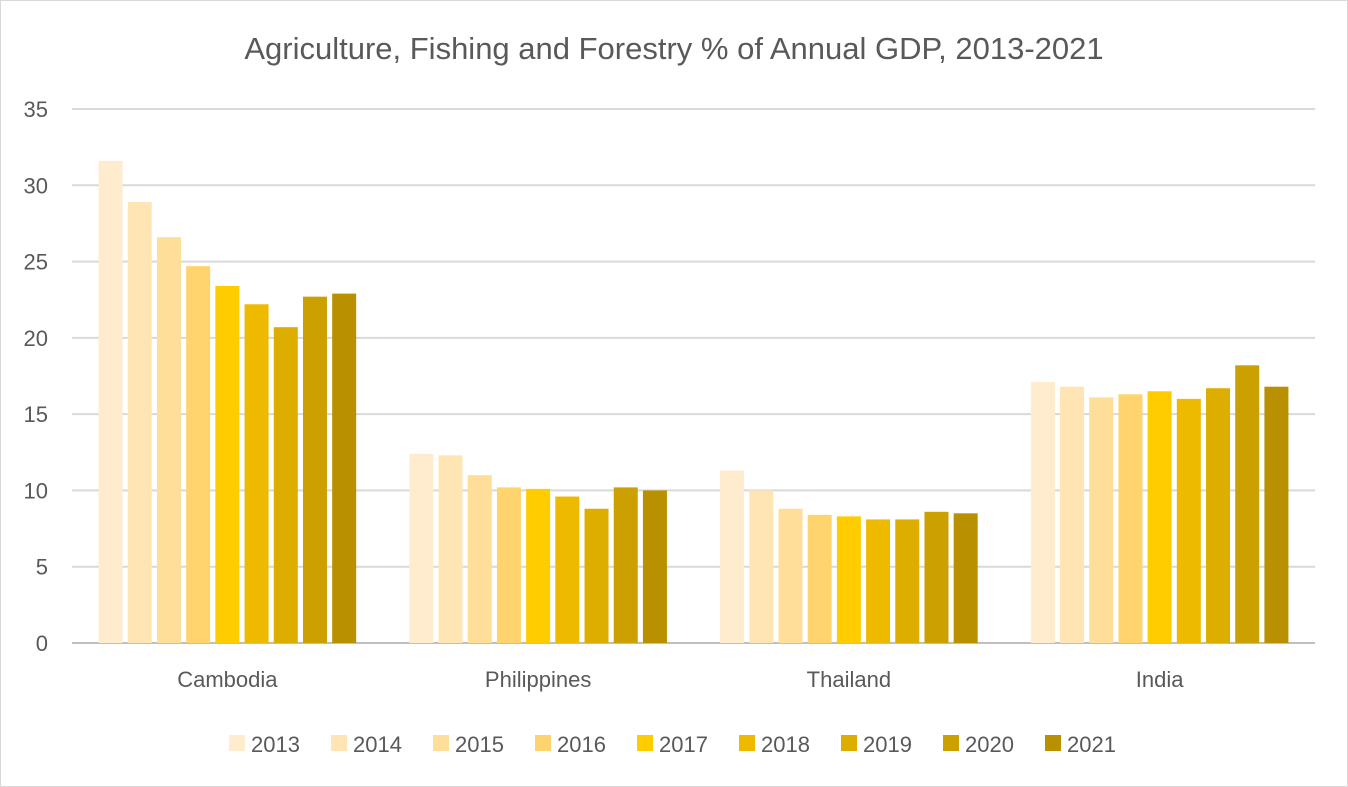 This screenshot has height=787, width=1348. What do you see at coordinates (36, 338) in the screenshot?
I see `y-tick-label: 20` at bounding box center [36, 338].